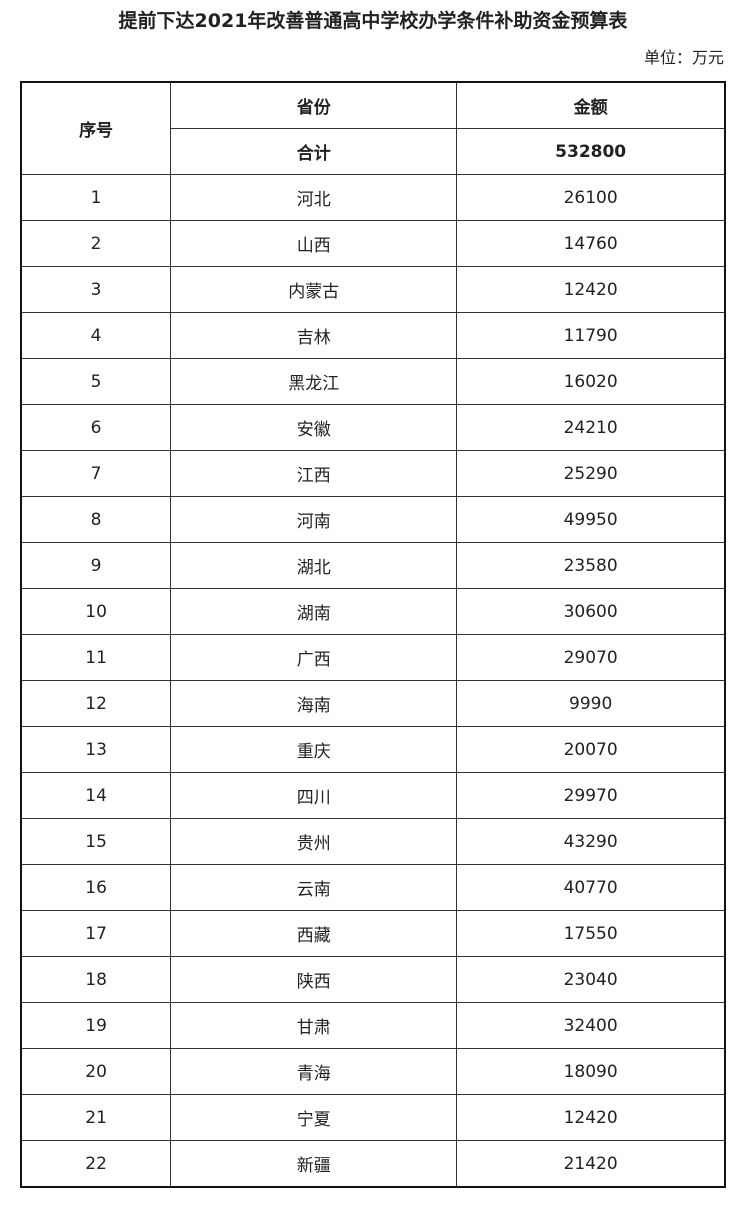 This screenshot has height=1213, width=746. I want to click on table-row: 17 西藏 17550, so click(373, 933).